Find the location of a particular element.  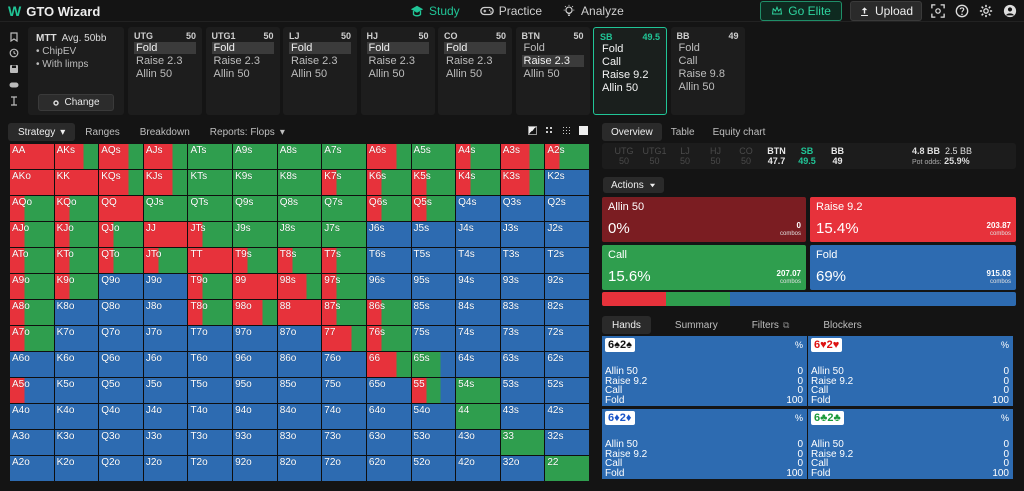

hand-cell-J8o: J8o is located at coordinates (165, 312).